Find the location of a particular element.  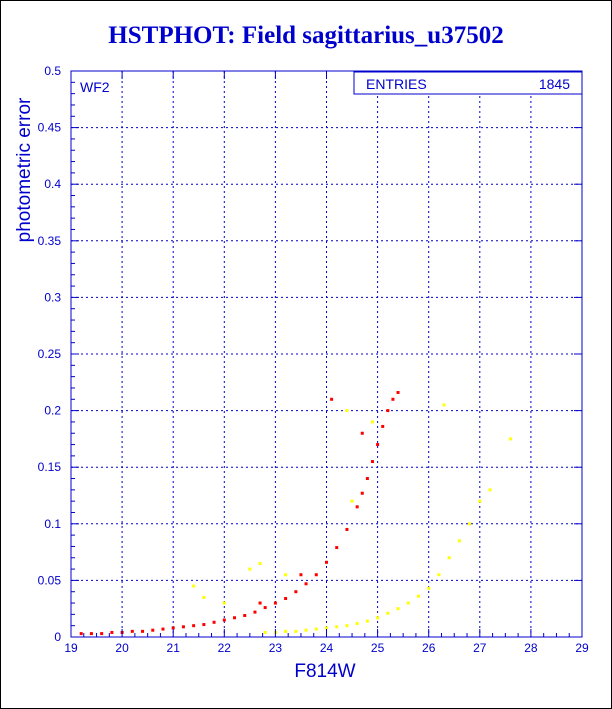

y-axis-label: photometric error is located at coordinates (24, 169).